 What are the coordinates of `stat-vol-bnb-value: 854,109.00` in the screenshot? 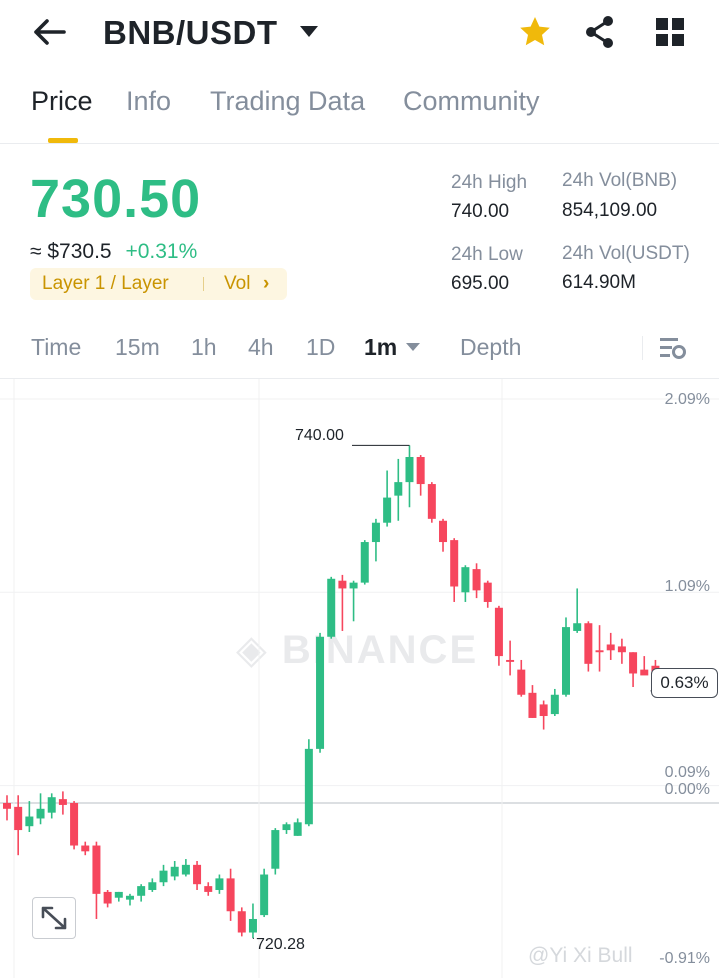 It's located at (610, 210).